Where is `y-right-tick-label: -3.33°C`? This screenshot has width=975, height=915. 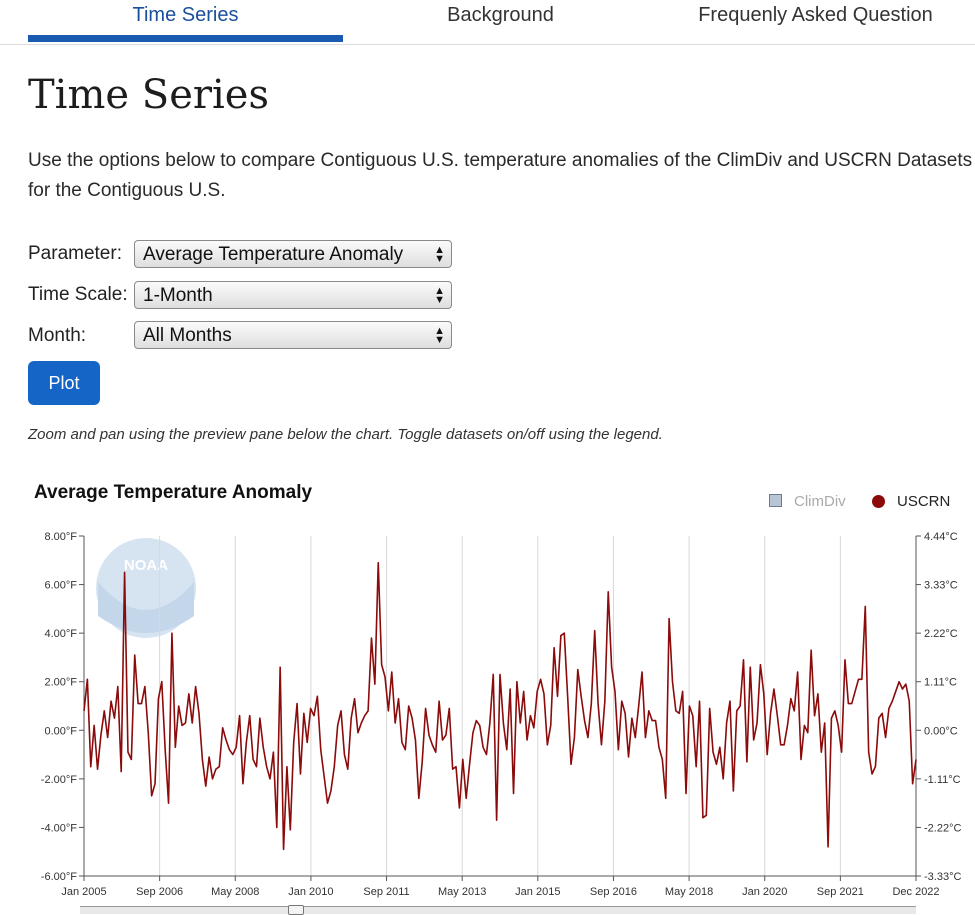
y-right-tick-label: -3.33°C is located at coordinates (942, 877).